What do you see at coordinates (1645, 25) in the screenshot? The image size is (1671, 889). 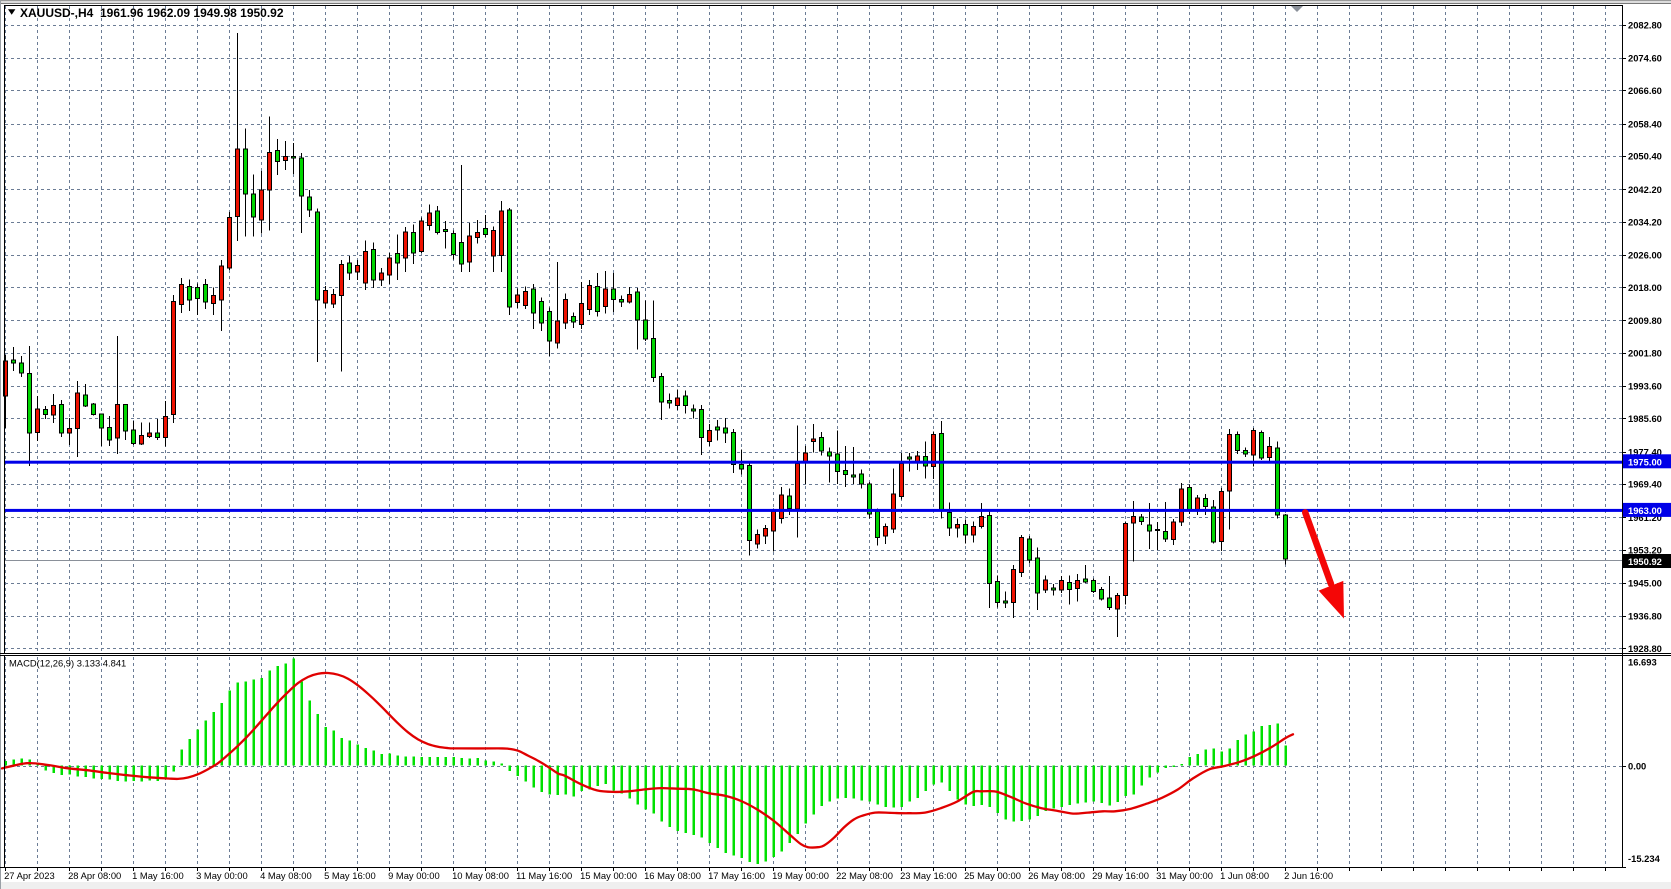 I see `svg-text: 2082.80` at bounding box center [1645, 25].